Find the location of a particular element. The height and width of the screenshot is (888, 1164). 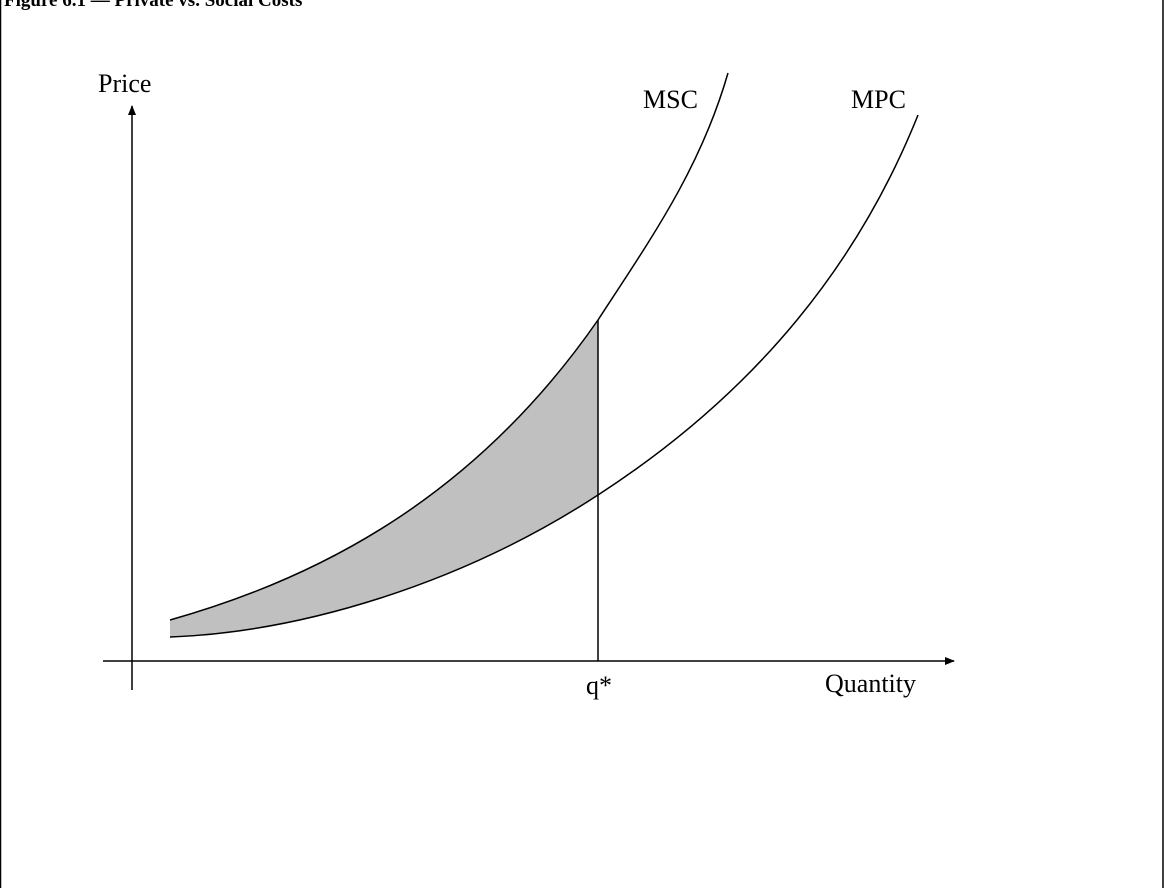

y-axis-label: Price is located at coordinates (124, 83).